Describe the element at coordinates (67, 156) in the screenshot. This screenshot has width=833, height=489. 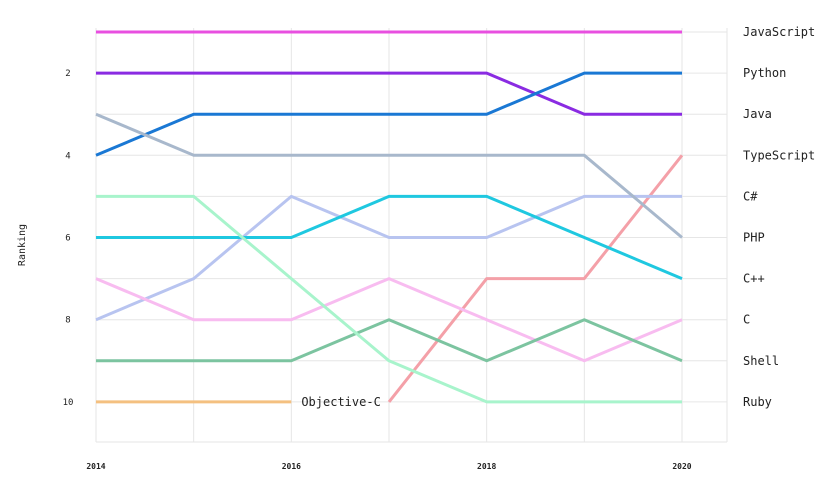
I see `y-tick-label-4: 4` at that location.